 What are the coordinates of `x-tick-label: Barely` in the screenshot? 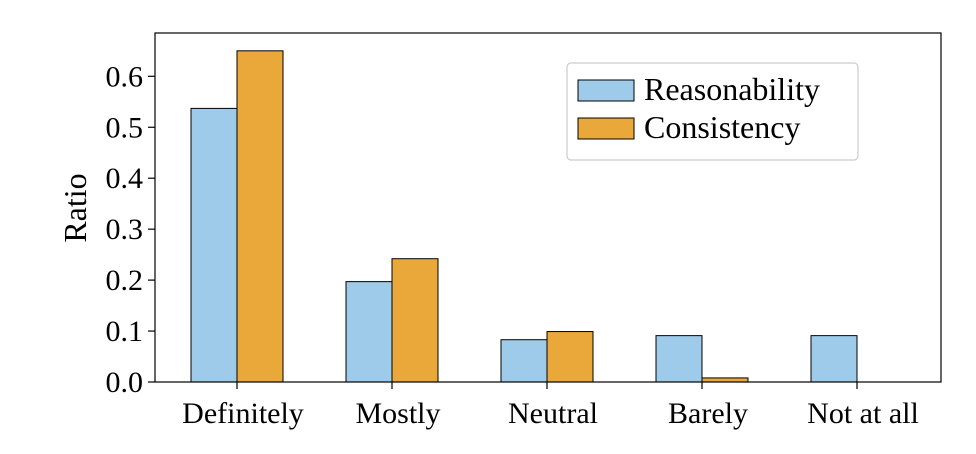 It's located at (708, 413).